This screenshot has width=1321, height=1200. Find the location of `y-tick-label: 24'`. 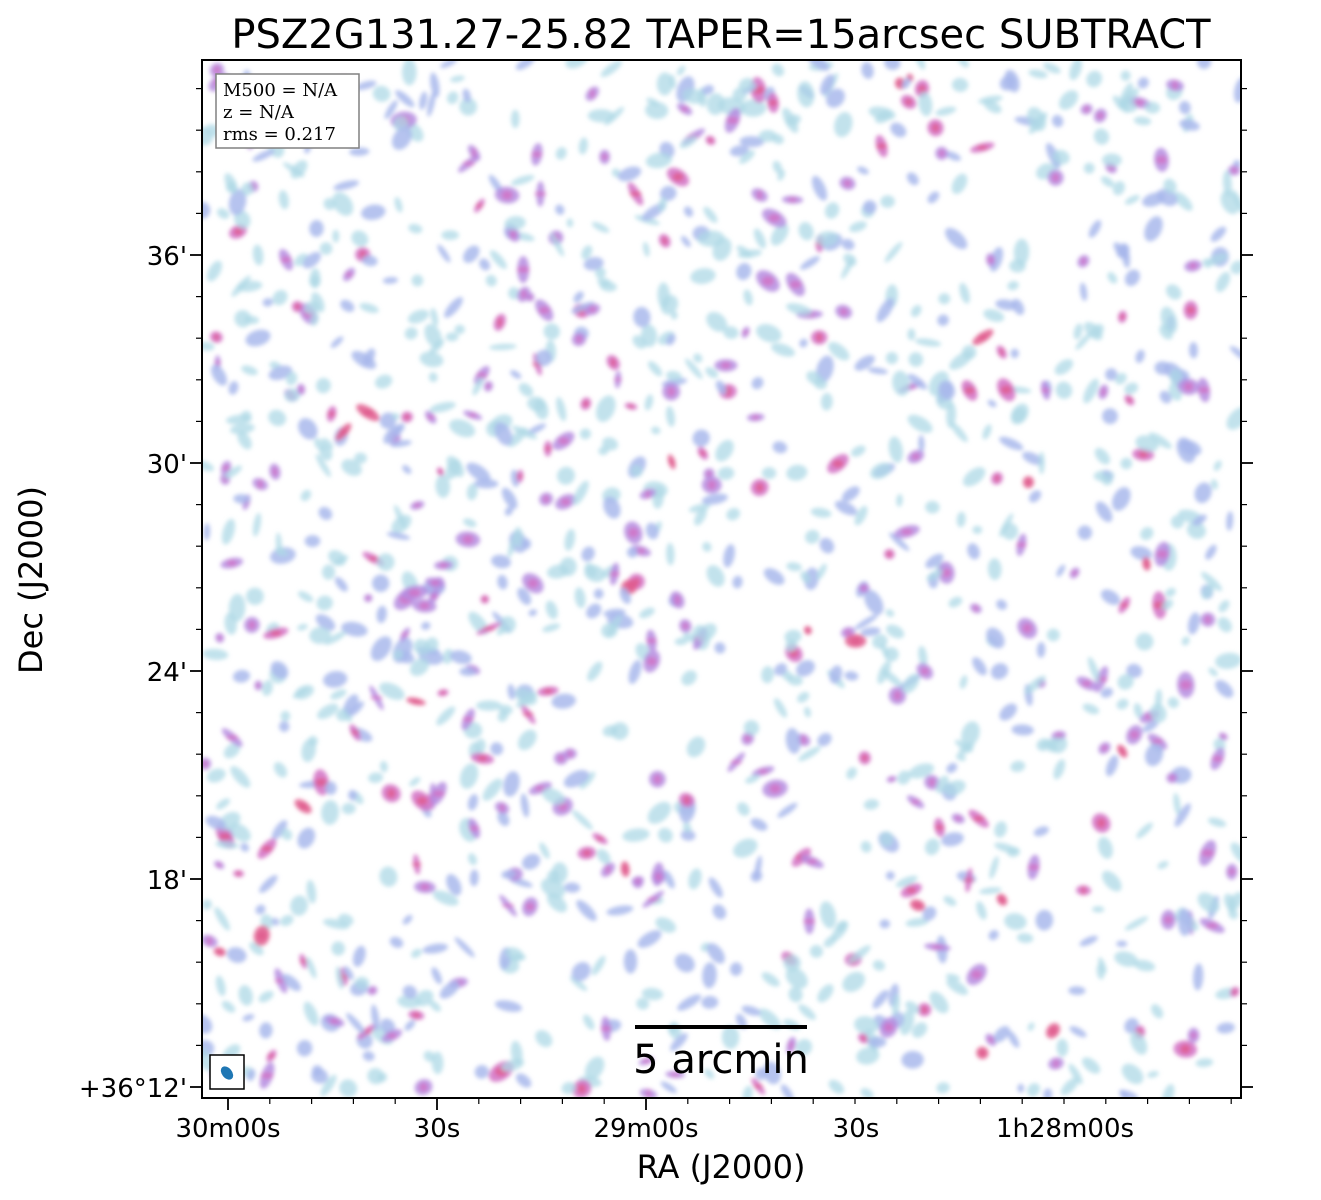

y-tick-label: 24' is located at coordinates (167, 673).